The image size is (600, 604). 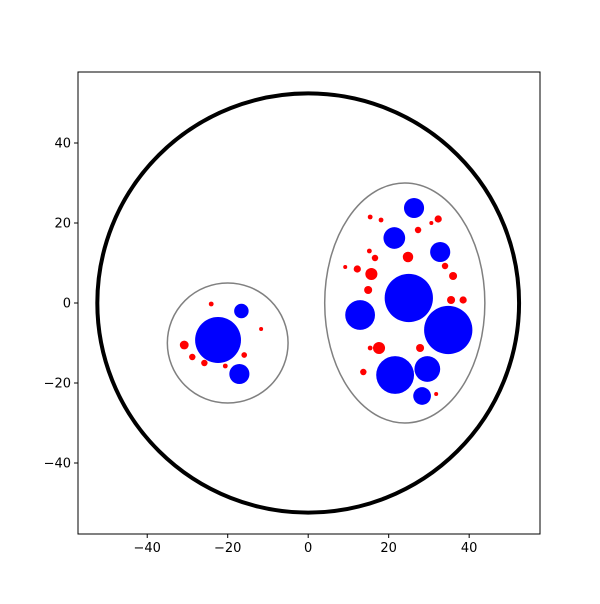 What do you see at coordinates (308, 548) in the screenshot?
I see `x-tick-label: 0` at bounding box center [308, 548].